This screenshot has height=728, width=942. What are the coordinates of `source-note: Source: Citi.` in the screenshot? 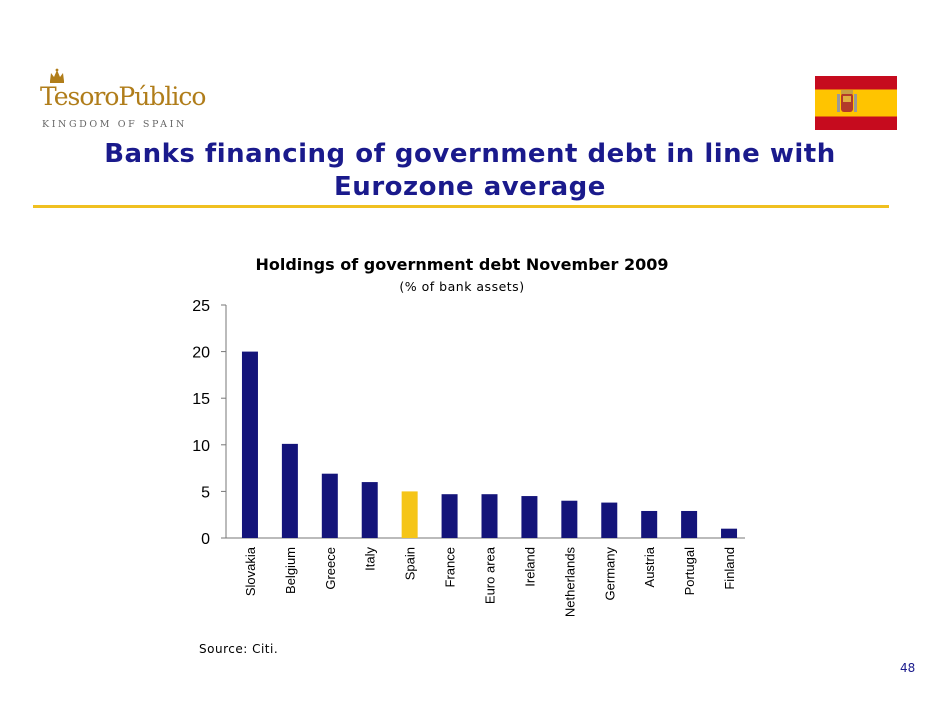 It's located at (239, 649).